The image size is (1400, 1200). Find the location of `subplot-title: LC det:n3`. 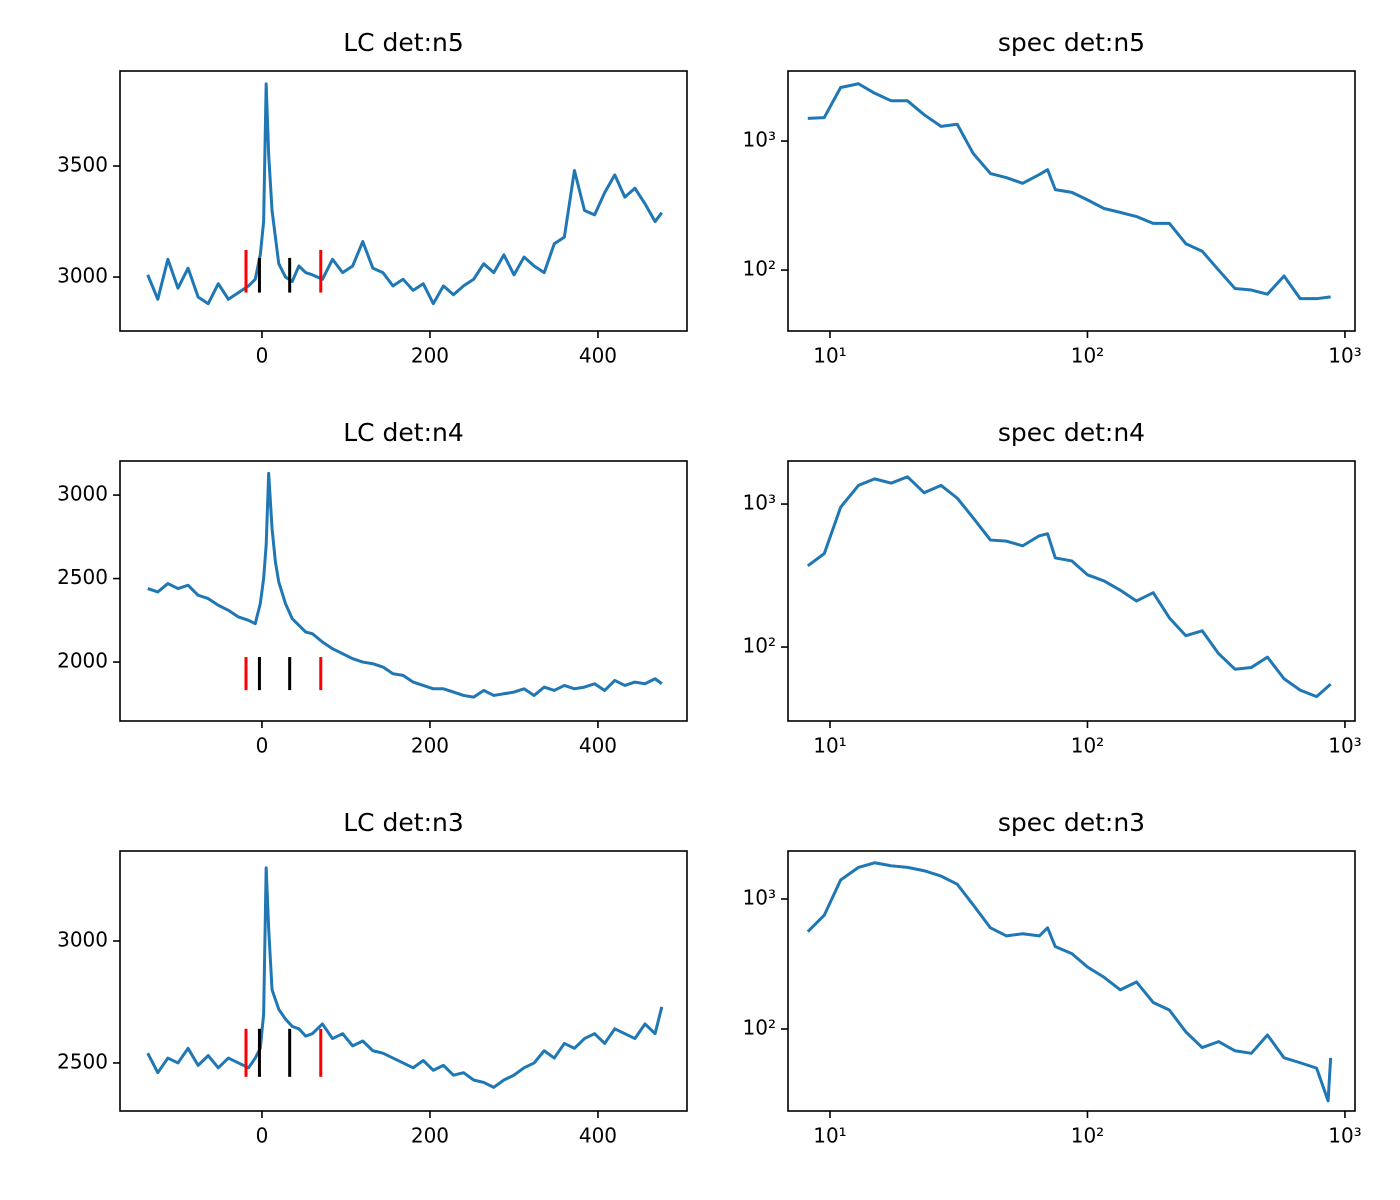

subplot-title: LC det:n3 is located at coordinates (403, 822).